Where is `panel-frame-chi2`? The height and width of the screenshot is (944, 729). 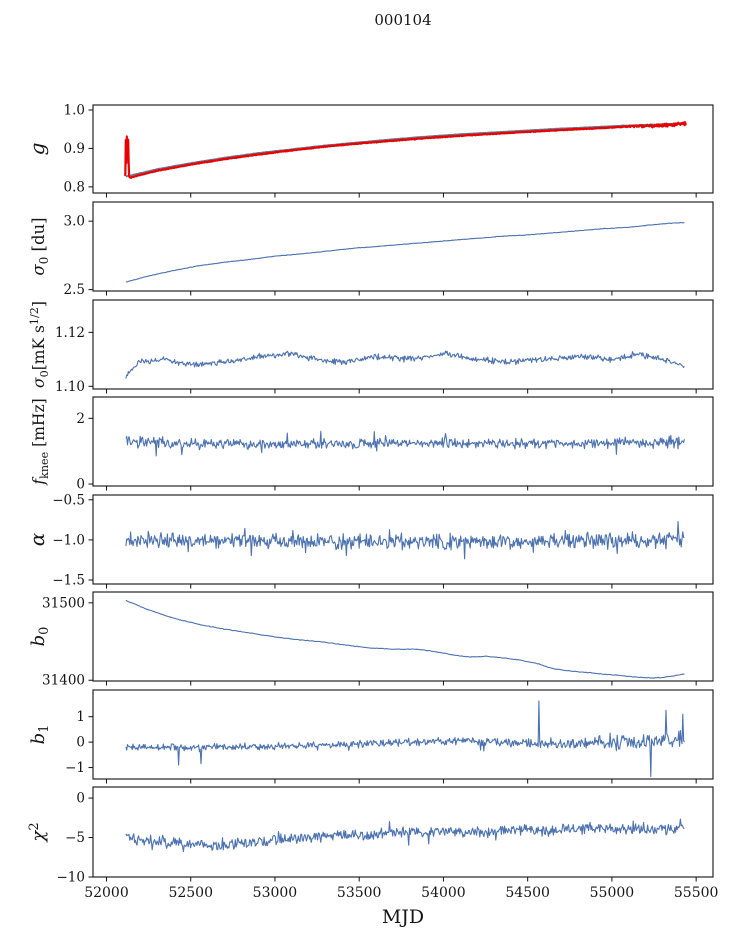
panel-frame-chi2 is located at coordinates (403, 832).